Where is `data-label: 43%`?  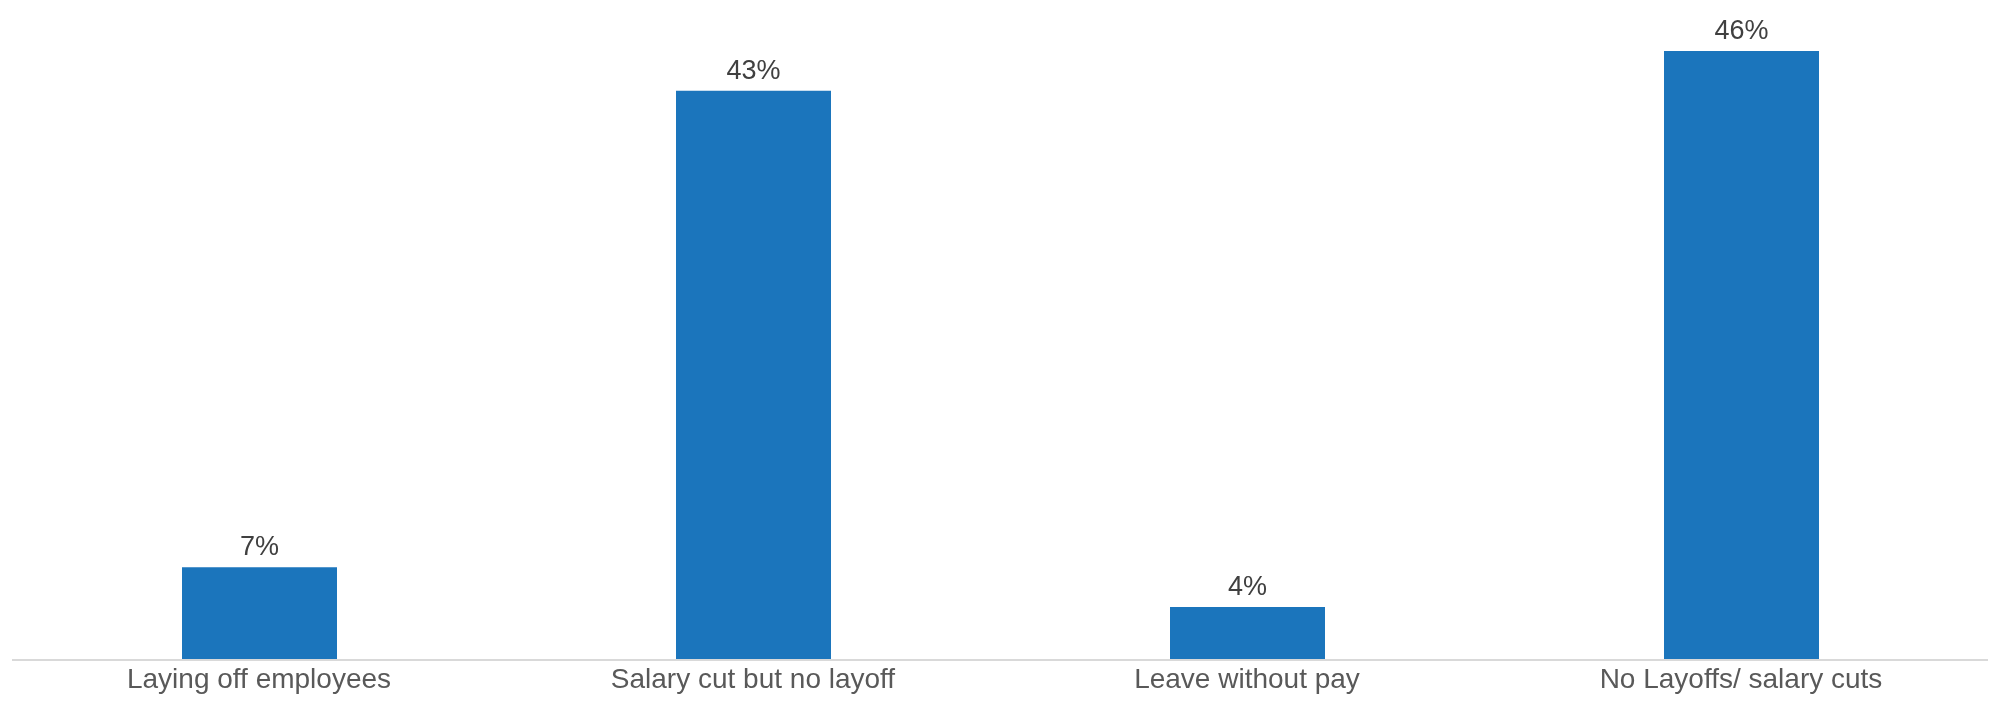 data-label: 43% is located at coordinates (753, 69).